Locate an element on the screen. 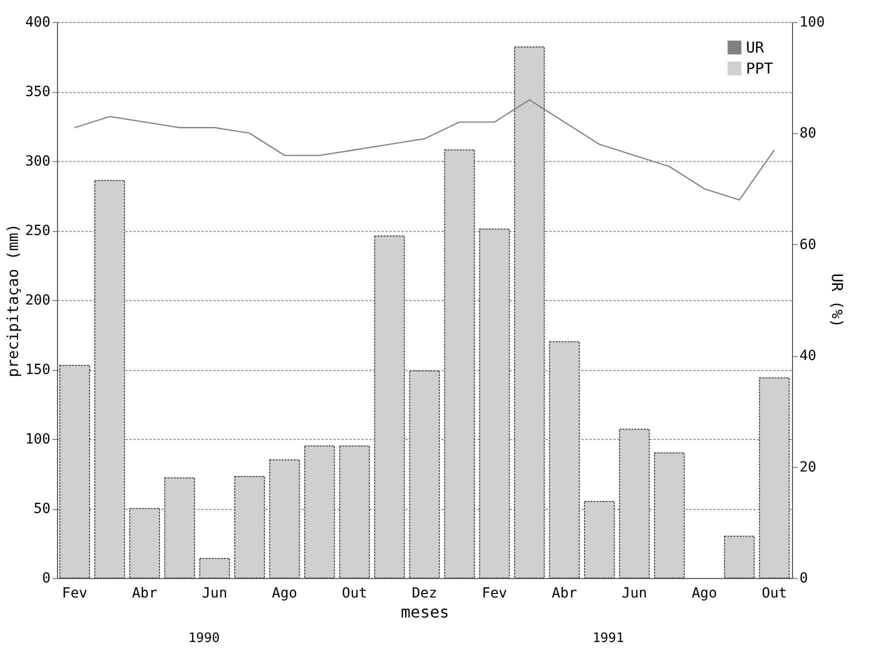 This screenshot has width=889, height=657. y-tick-label: 150 is located at coordinates (37, 370).